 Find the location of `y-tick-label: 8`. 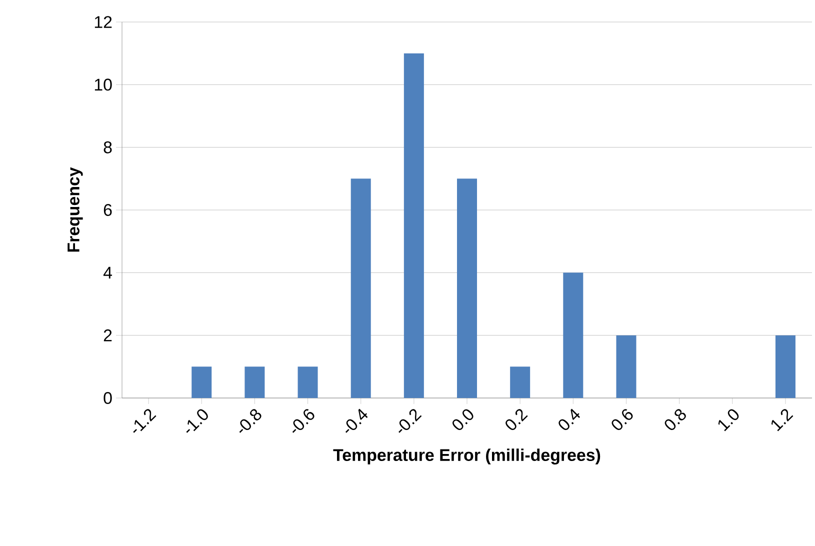

y-tick-label: 8 is located at coordinates (108, 147).